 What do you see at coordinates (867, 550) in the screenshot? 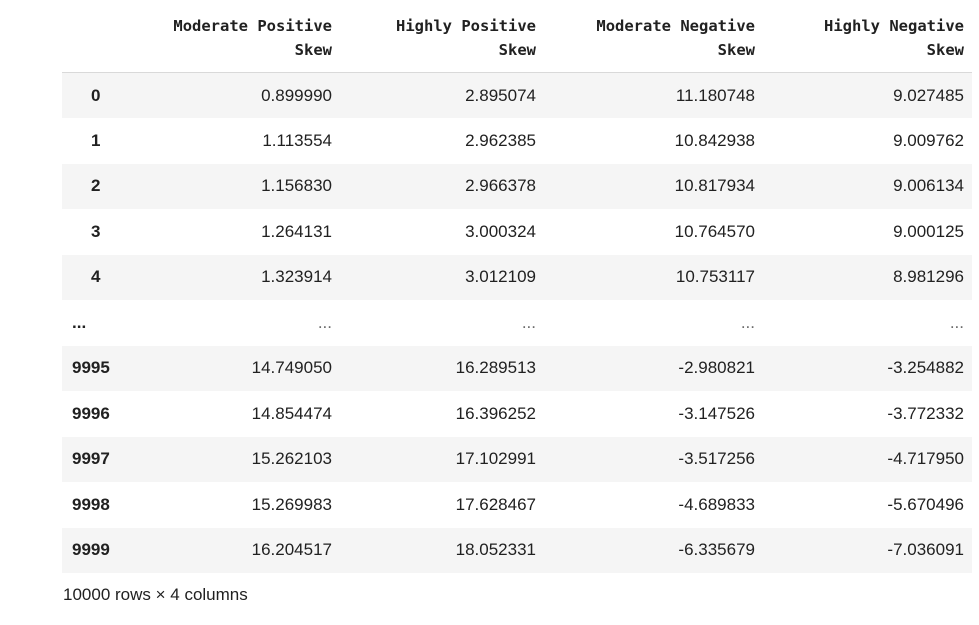
I see `table-cell: -7.036091` at bounding box center [867, 550].